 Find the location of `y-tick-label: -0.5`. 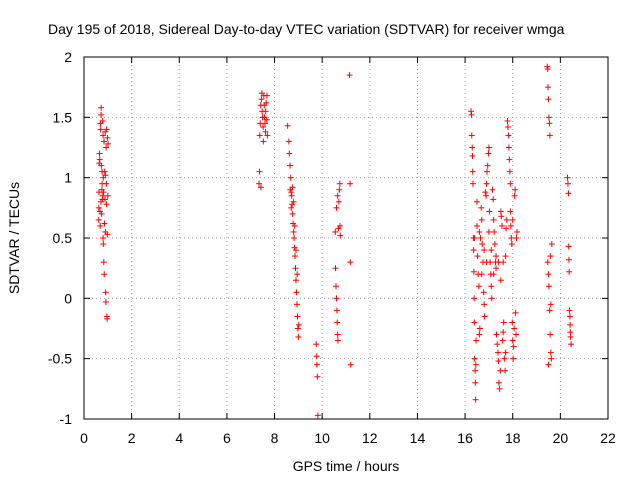

y-tick-label: -0.5 is located at coordinates (60, 359).